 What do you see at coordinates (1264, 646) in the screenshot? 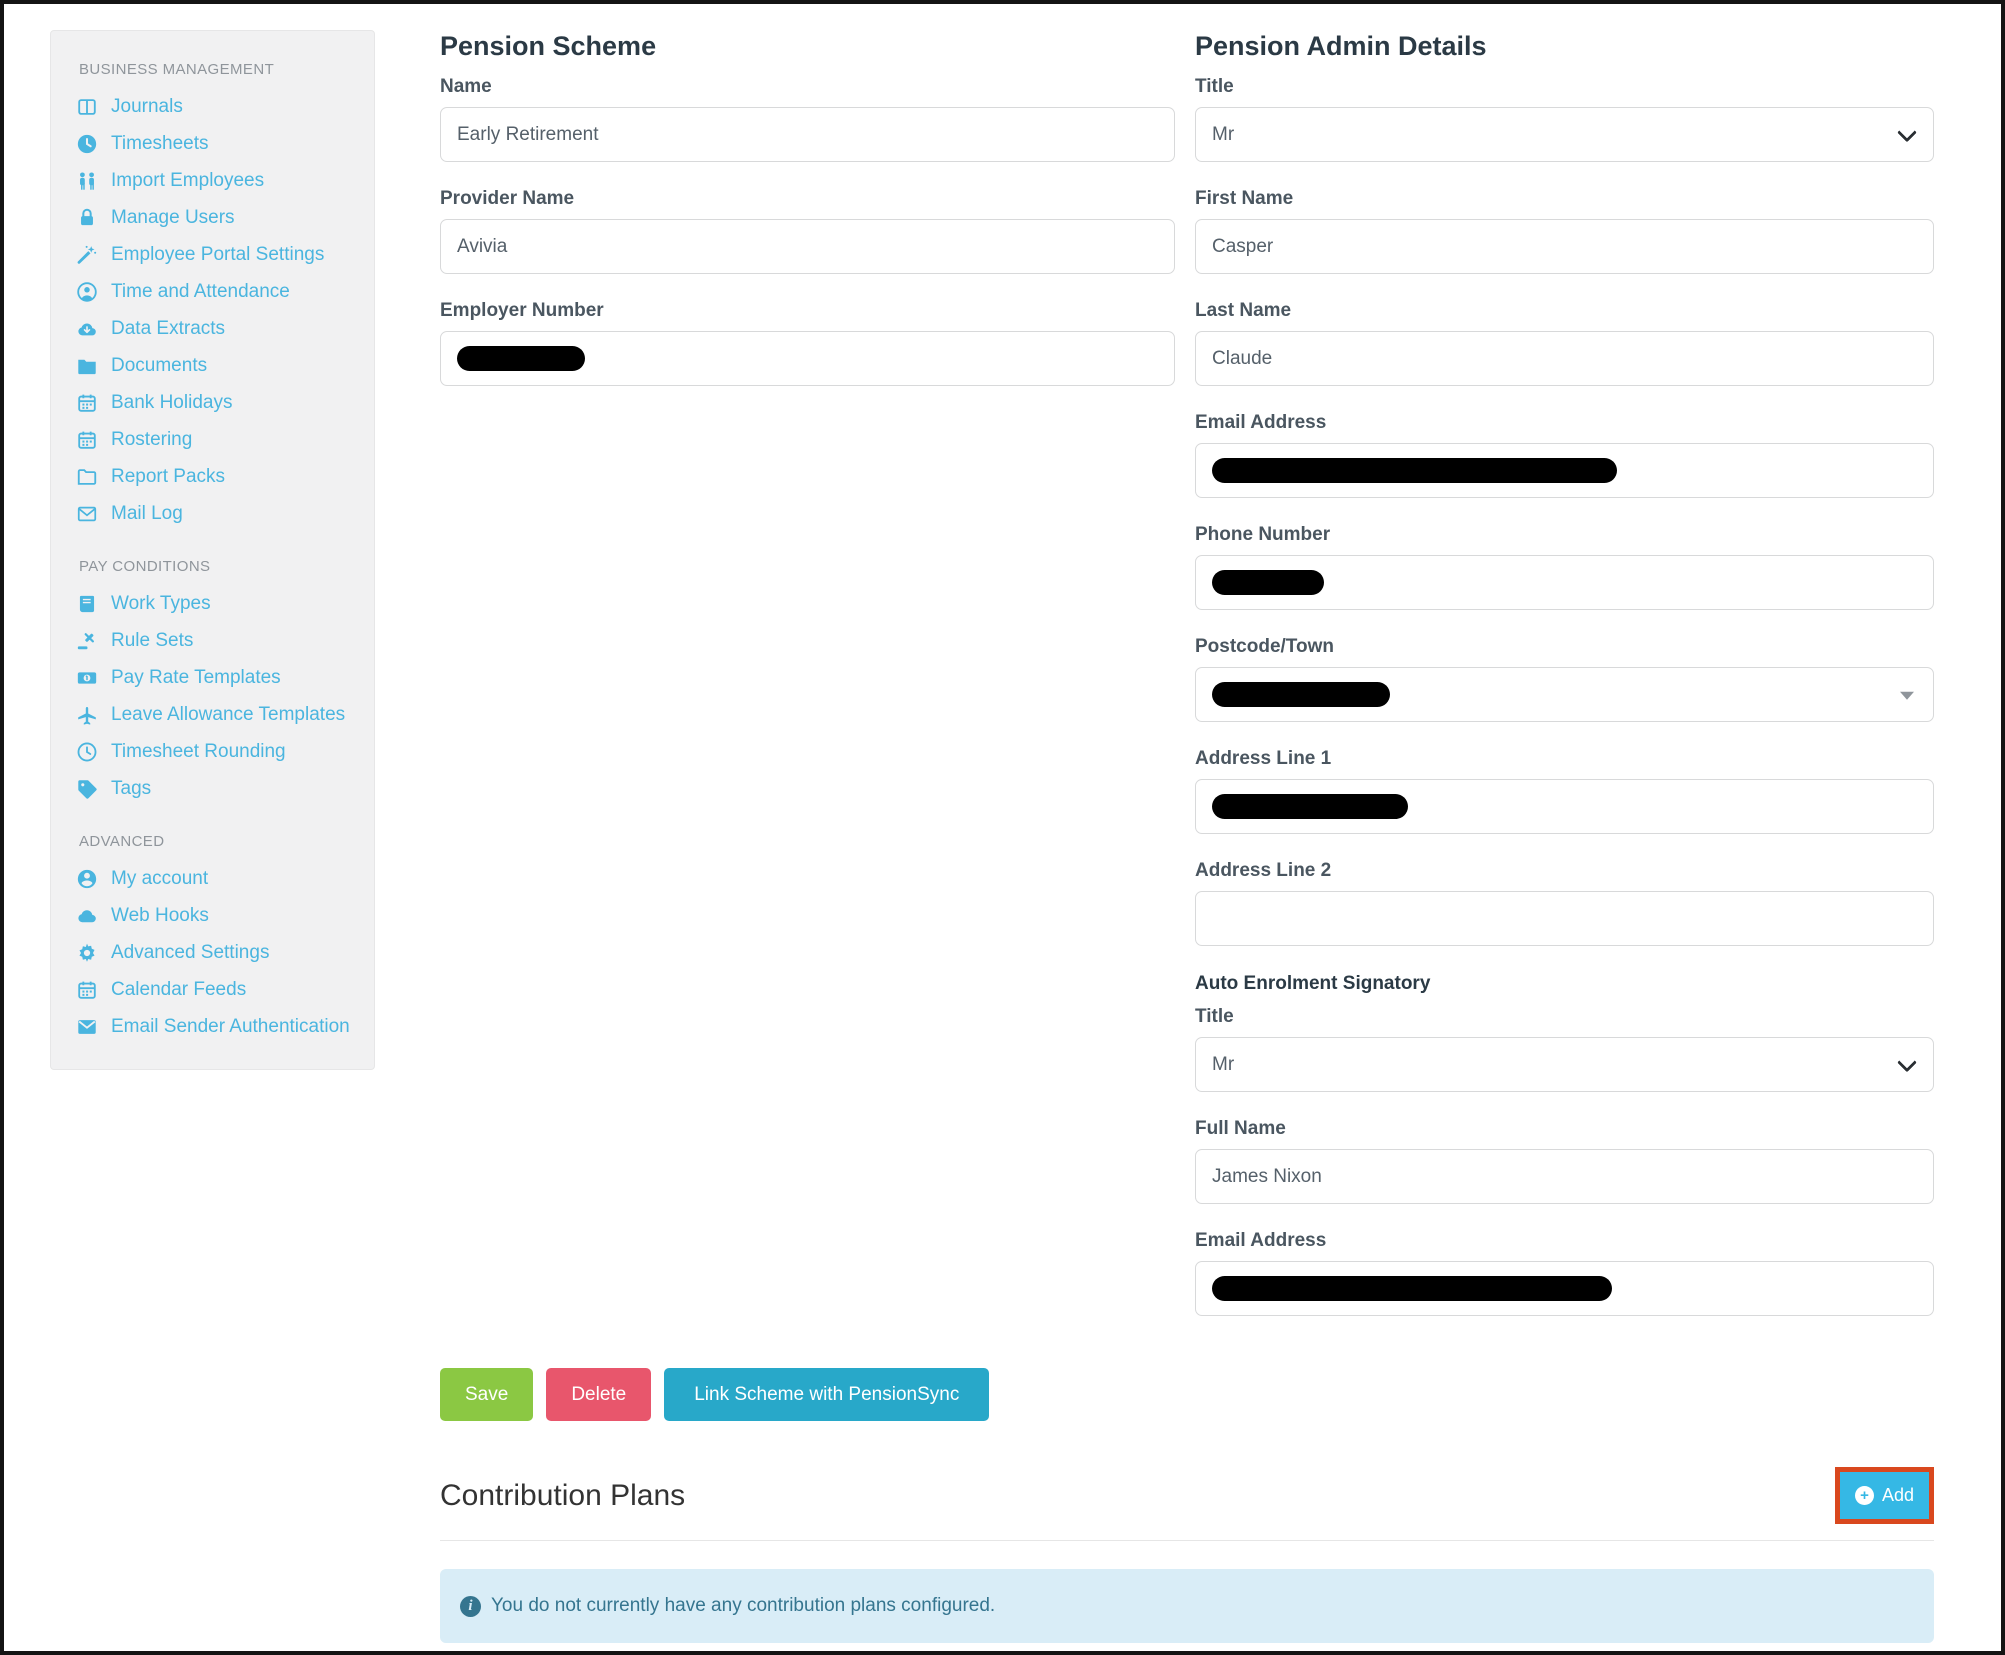
I see `postcode-label: Postcode/Town` at bounding box center [1264, 646].